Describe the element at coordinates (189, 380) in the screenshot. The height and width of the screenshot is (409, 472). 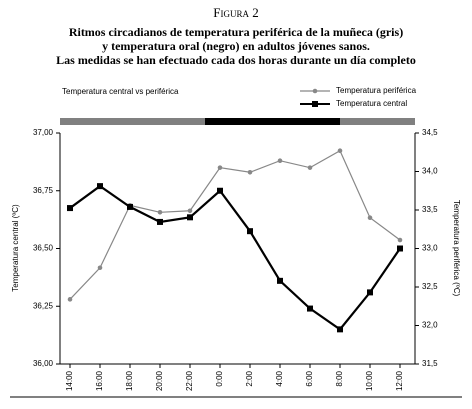
I see `x-tick-label: 22:00` at that location.